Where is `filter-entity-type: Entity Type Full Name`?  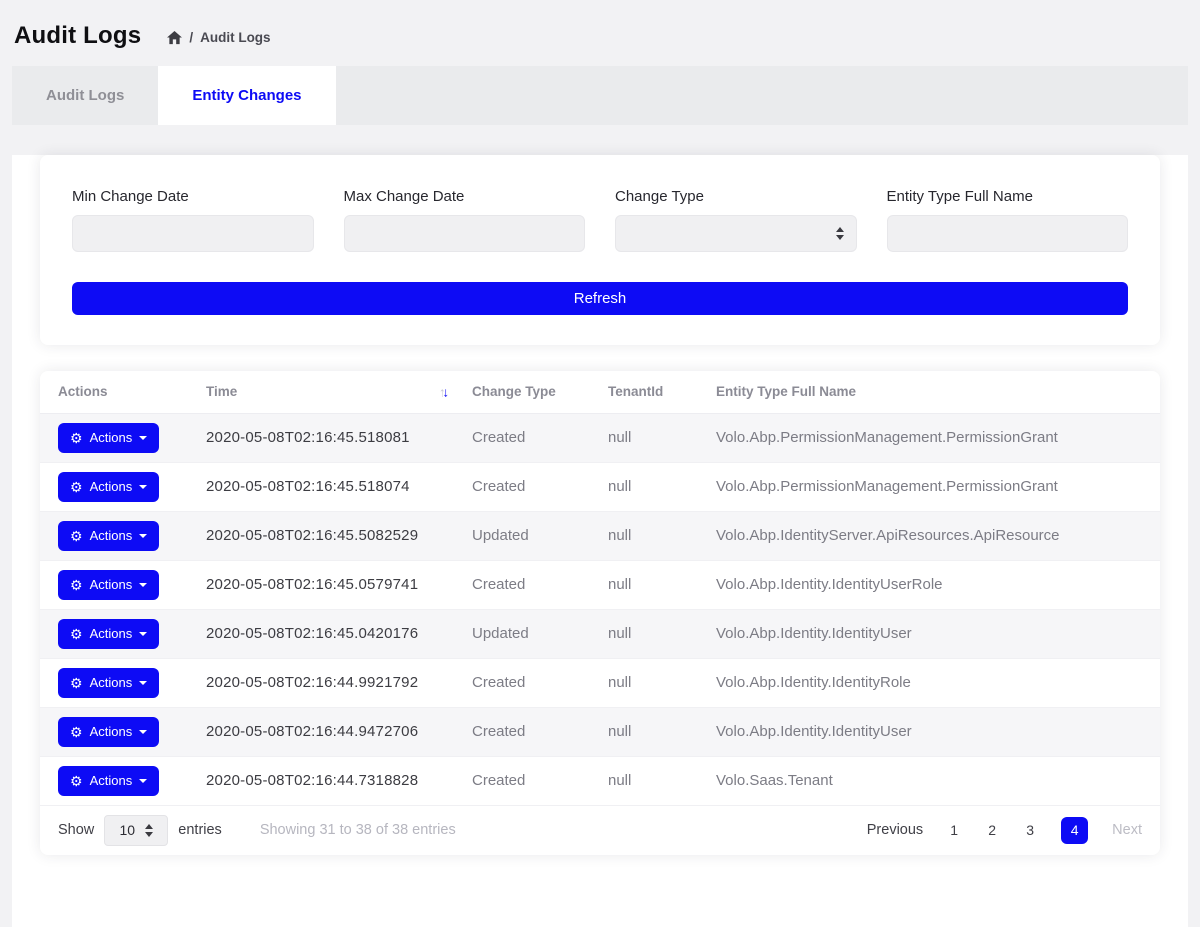 filter-entity-type: Entity Type Full Name is located at coordinates (1007, 220).